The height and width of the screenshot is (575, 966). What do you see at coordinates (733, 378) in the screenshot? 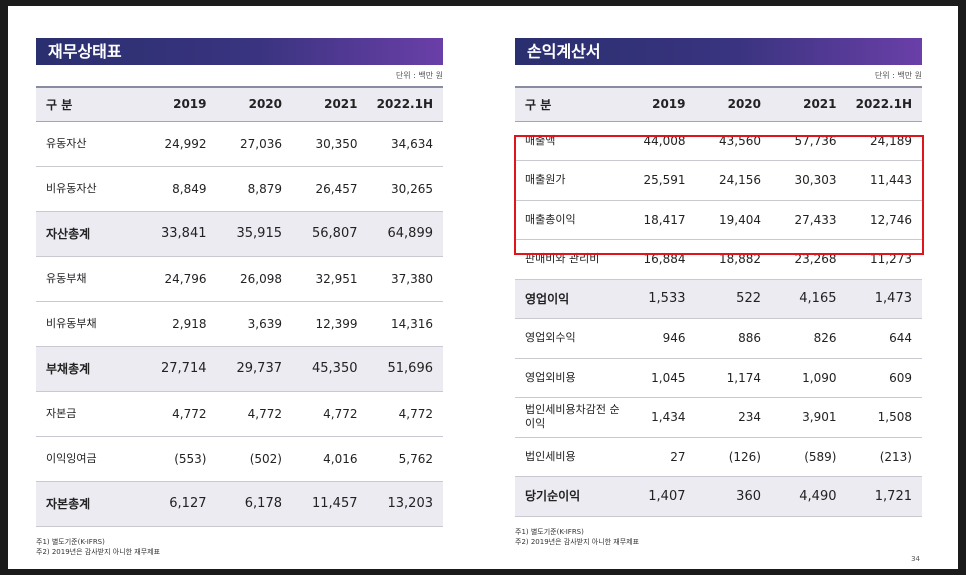
I see `cell-2020: 1,174` at bounding box center [733, 378].